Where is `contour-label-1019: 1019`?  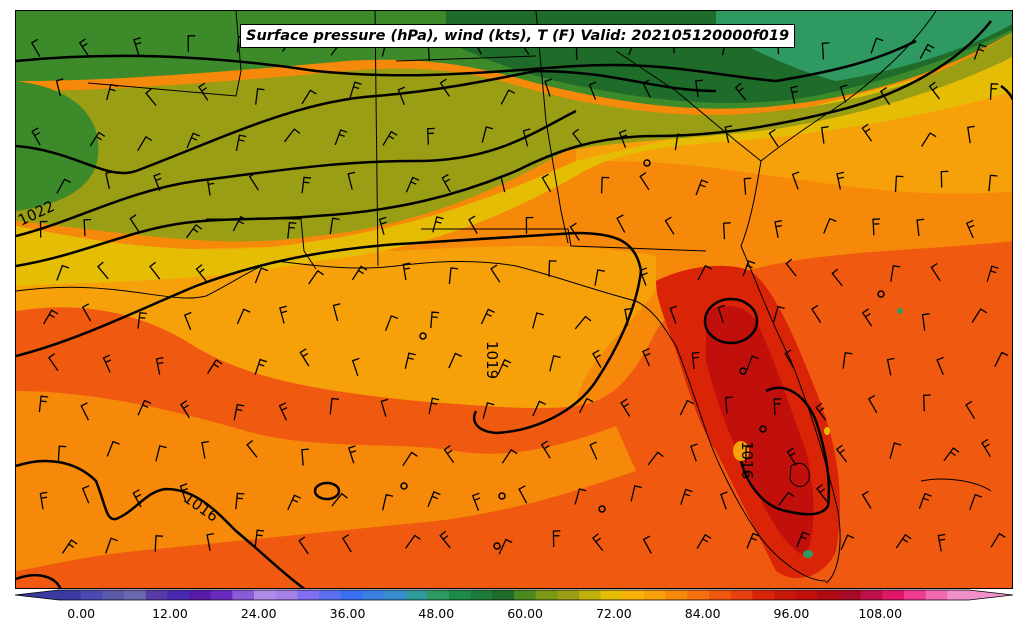
contour-label-1019: 1019 is located at coordinates (492, 360).